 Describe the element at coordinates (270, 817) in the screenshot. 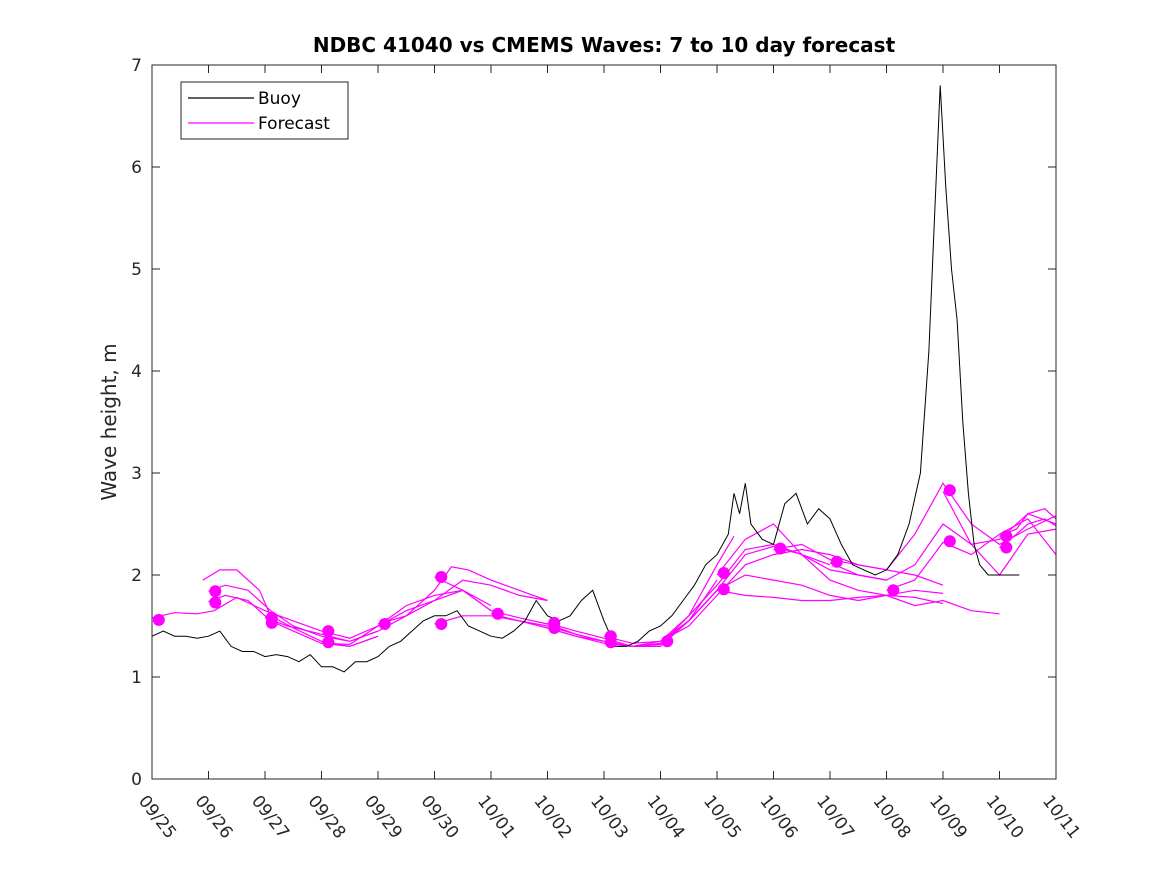

I see `x-tick-label: 09/27` at that location.